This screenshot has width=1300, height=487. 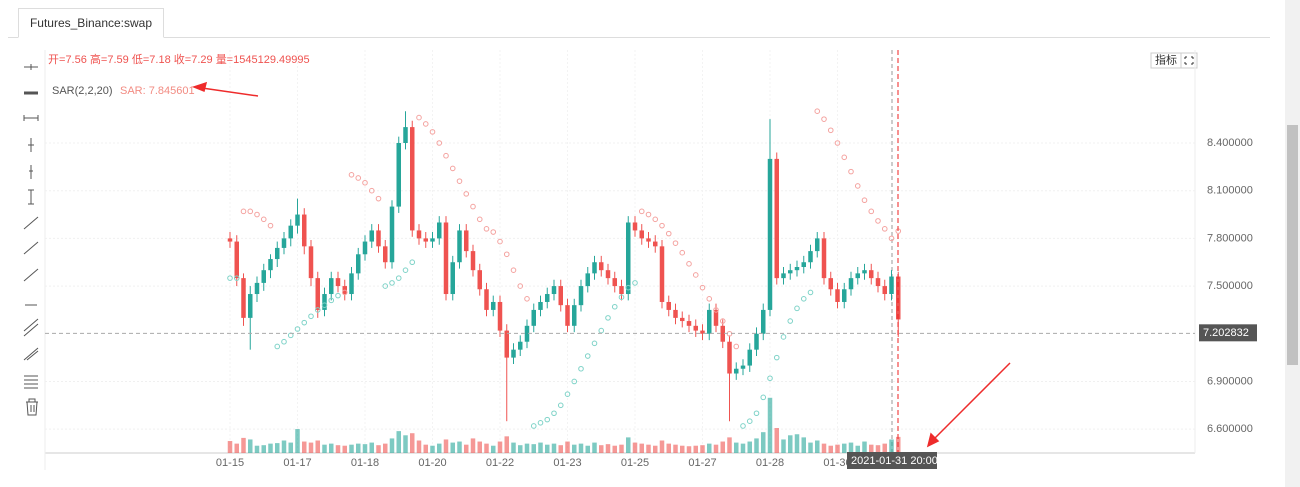 I want to click on y-tick-label: 7.800000, so click(x=1230, y=238).